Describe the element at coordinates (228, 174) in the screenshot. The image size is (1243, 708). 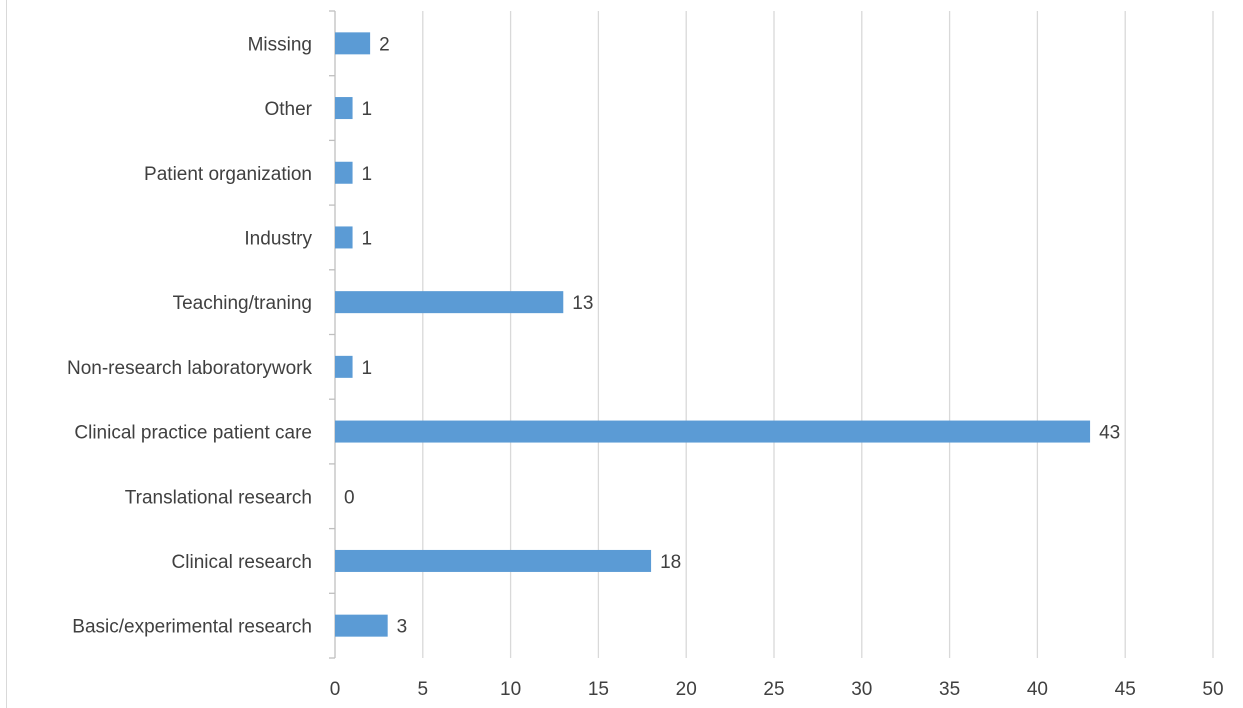
I see `category-label: Patient organization` at that location.